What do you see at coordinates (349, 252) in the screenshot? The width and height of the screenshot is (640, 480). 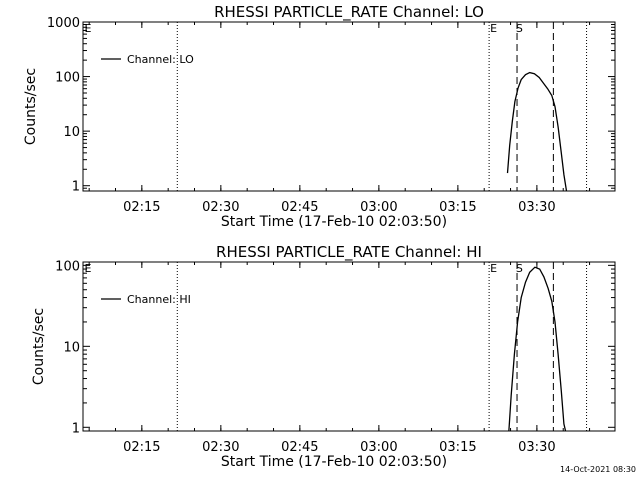 I see `chart-title: RHESSI PARTICLE_RATE Channel: HI` at bounding box center [349, 252].